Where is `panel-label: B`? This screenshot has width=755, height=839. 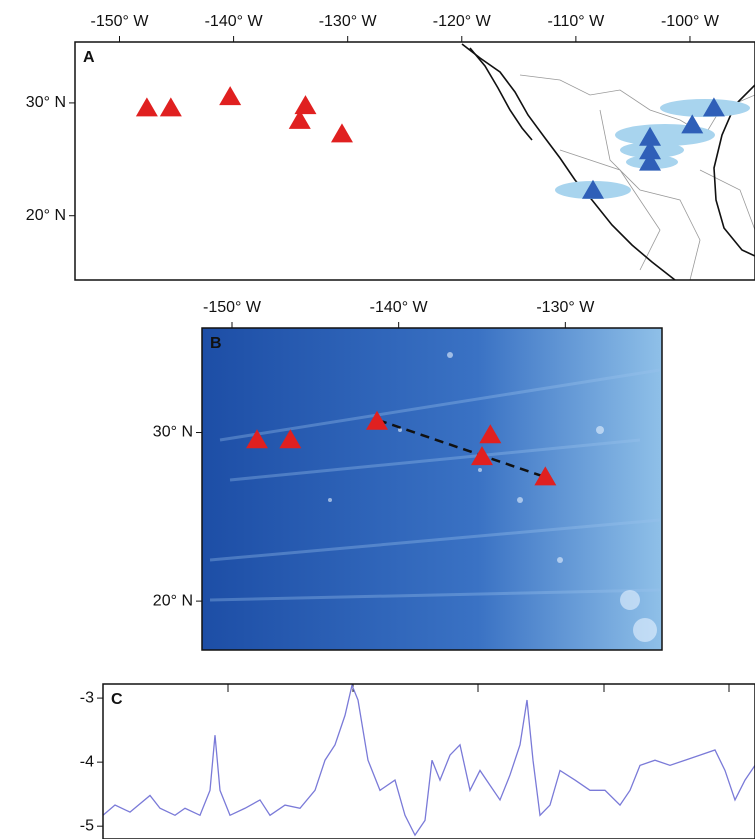 panel-label: B is located at coordinates (216, 343).